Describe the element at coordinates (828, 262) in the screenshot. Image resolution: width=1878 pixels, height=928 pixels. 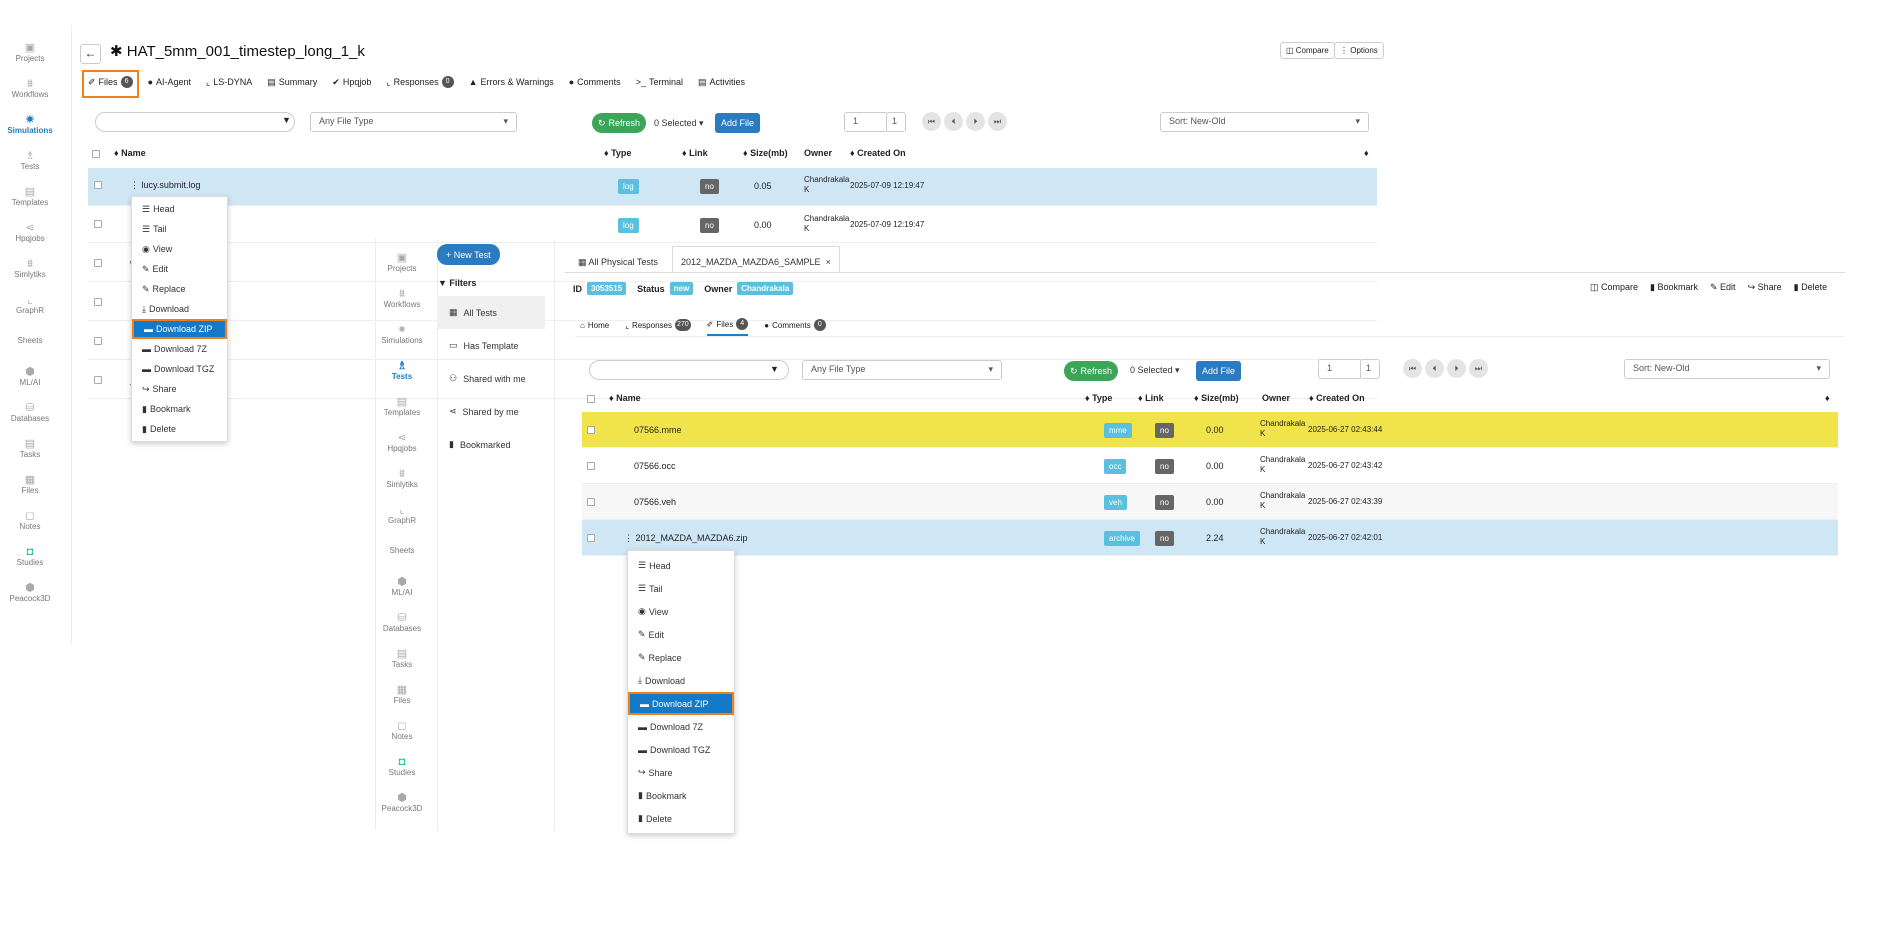
I see `close-tab-icon: ×` at that location.